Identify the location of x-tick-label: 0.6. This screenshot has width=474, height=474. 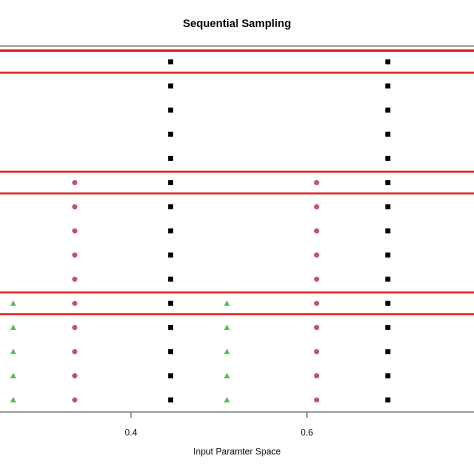
(307, 432).